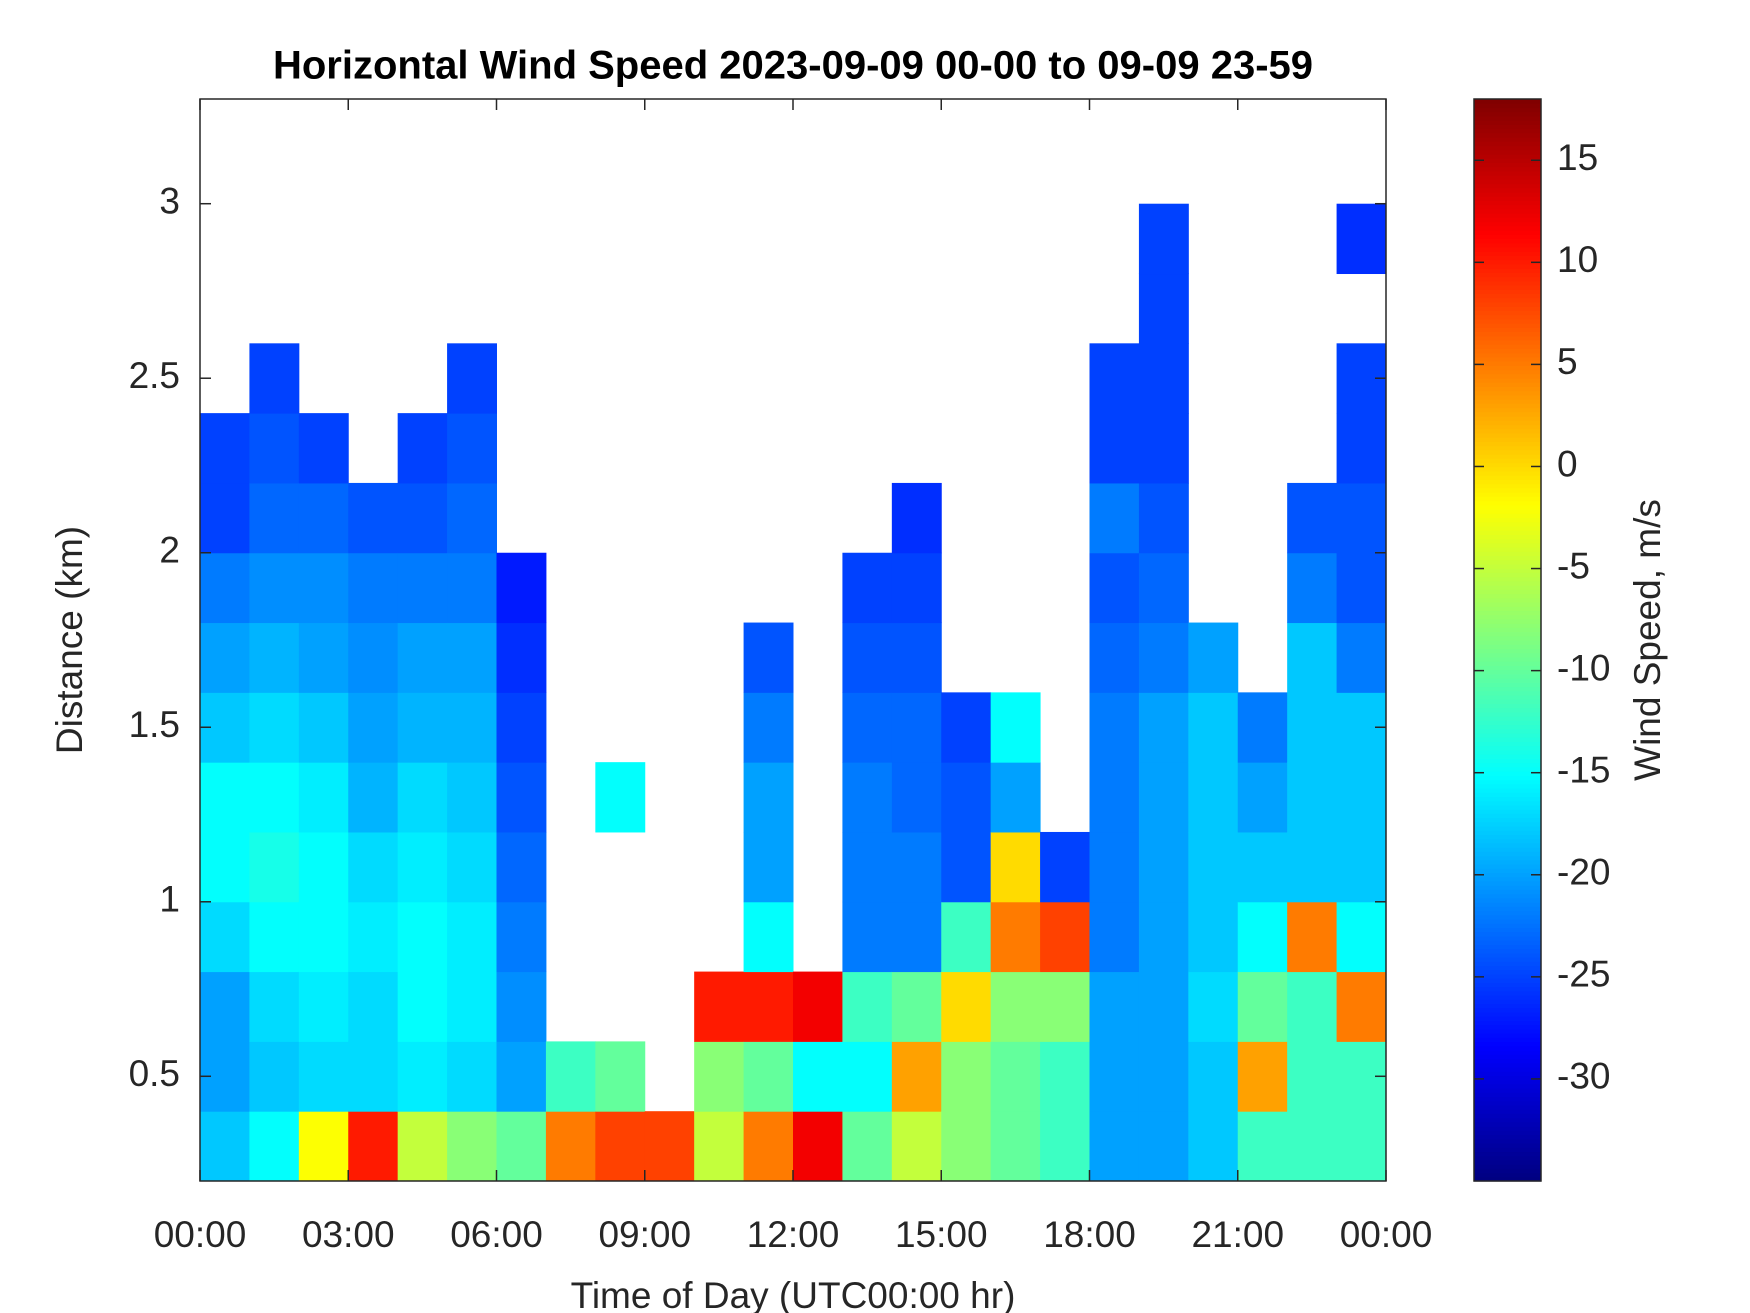 The image size is (1750, 1313). Describe the element at coordinates (1507, 640) in the screenshot. I see `colorbar` at that location.